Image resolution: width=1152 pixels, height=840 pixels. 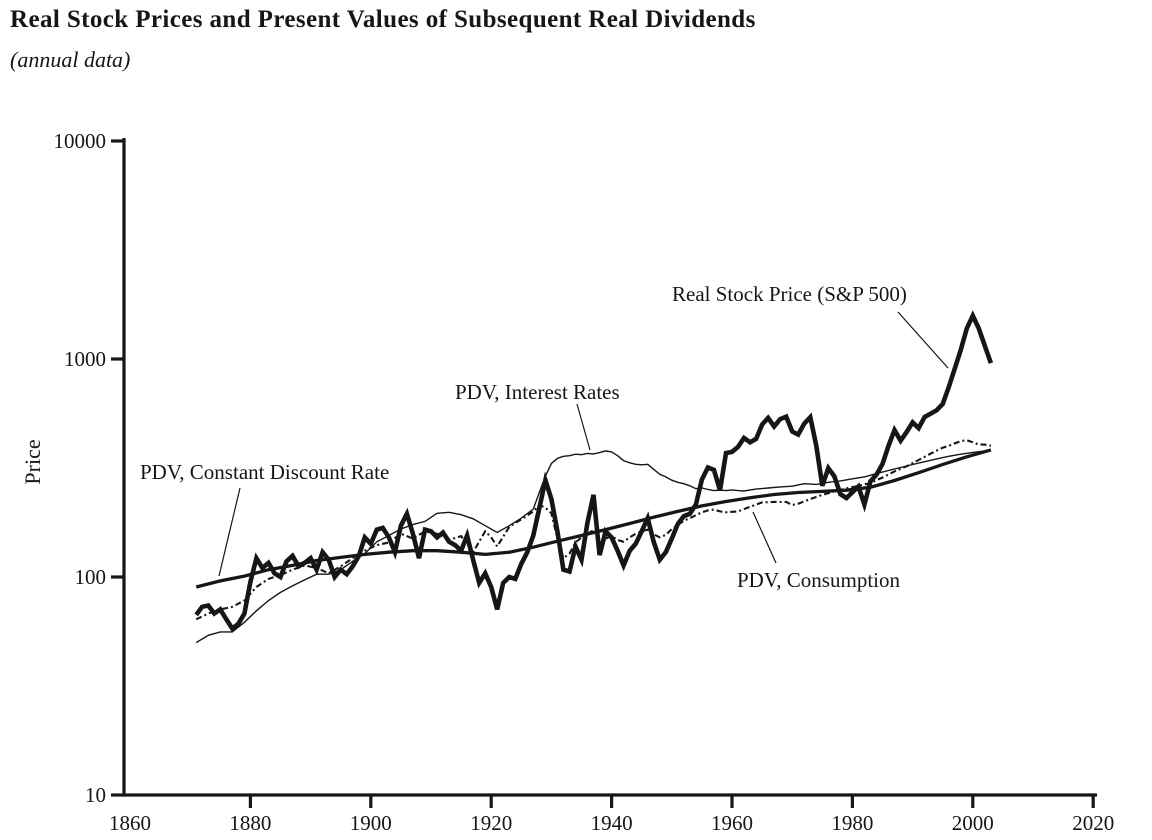 What do you see at coordinates (250, 823) in the screenshot?
I see `x-tick-label: 1880` at bounding box center [250, 823].